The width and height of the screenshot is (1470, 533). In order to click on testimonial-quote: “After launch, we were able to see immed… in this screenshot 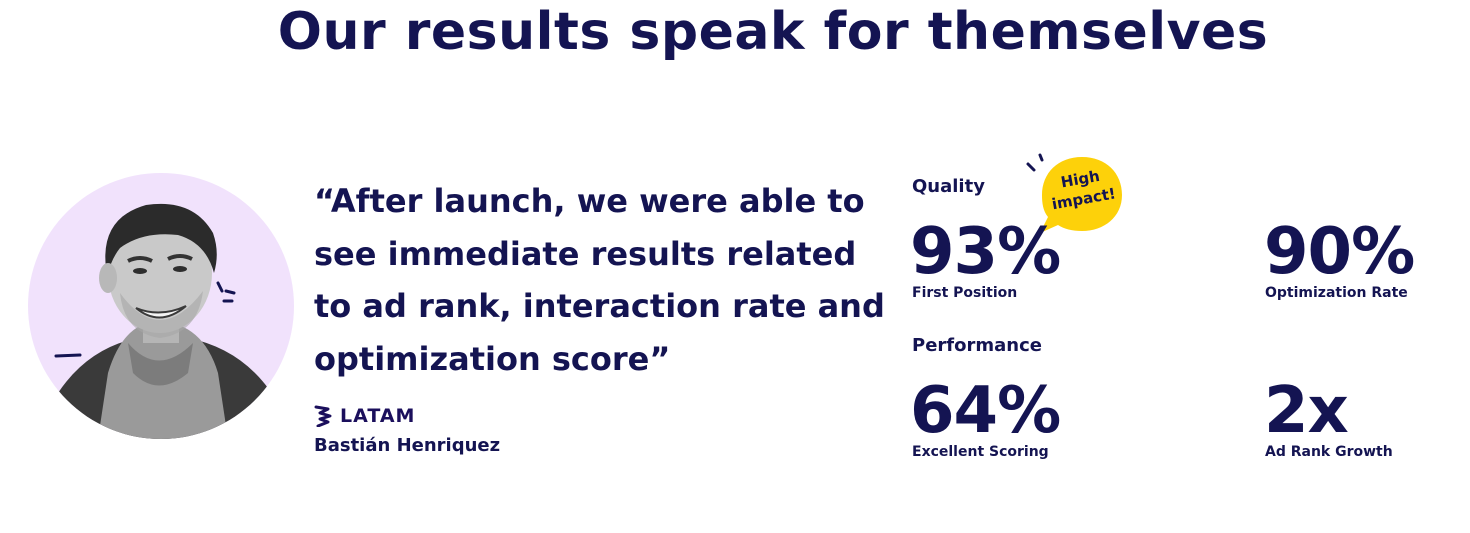, I will do `click(599, 280)`.